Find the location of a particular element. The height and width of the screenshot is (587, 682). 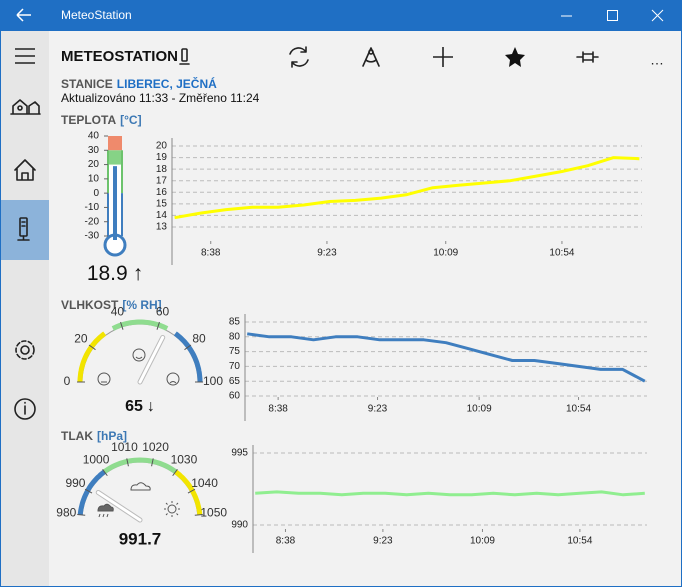

compass-button is located at coordinates (371, 57).